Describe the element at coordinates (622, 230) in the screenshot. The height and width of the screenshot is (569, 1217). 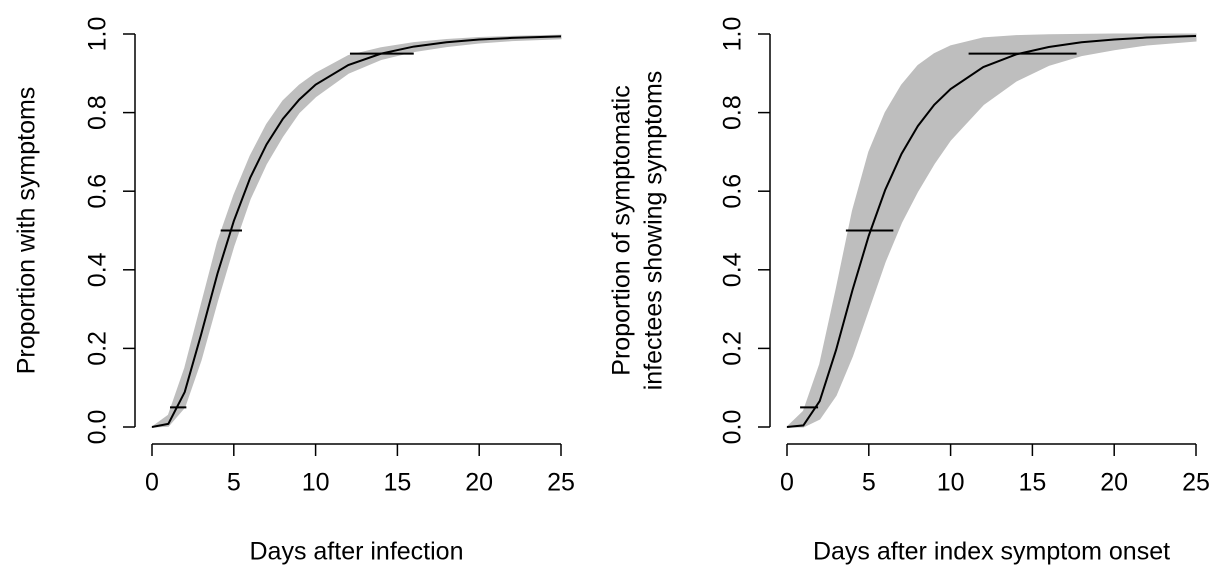
I see `y-axis-label: Proportion of symptomatic` at that location.